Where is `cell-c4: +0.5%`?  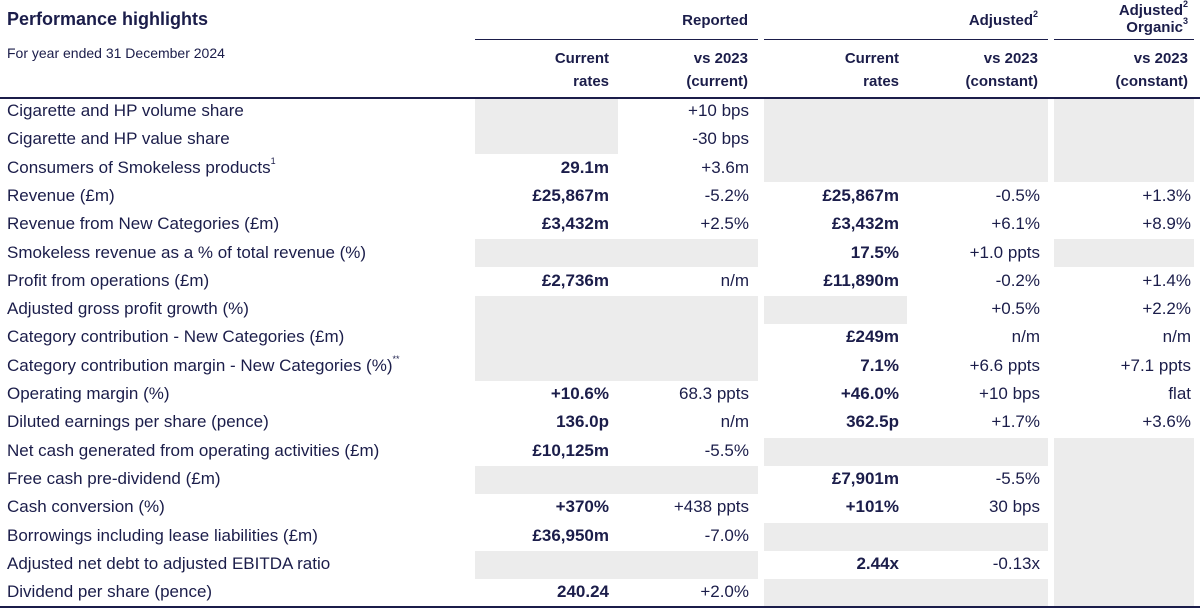
cell-c4: +0.5% is located at coordinates (1015, 308).